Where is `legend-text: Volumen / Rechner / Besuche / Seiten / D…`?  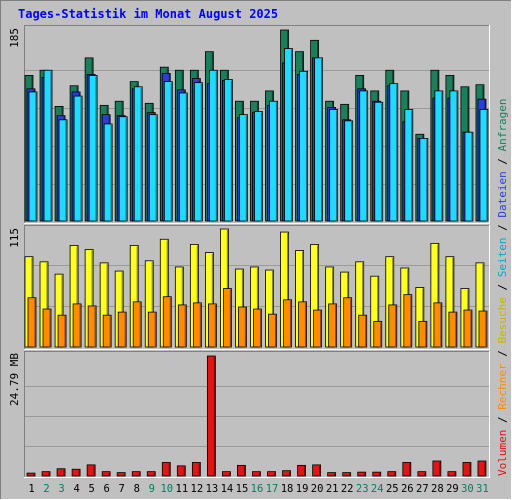
legend-text: Volumen / Rechner / Besuche / Seiten / D… is located at coordinates (502, 287).